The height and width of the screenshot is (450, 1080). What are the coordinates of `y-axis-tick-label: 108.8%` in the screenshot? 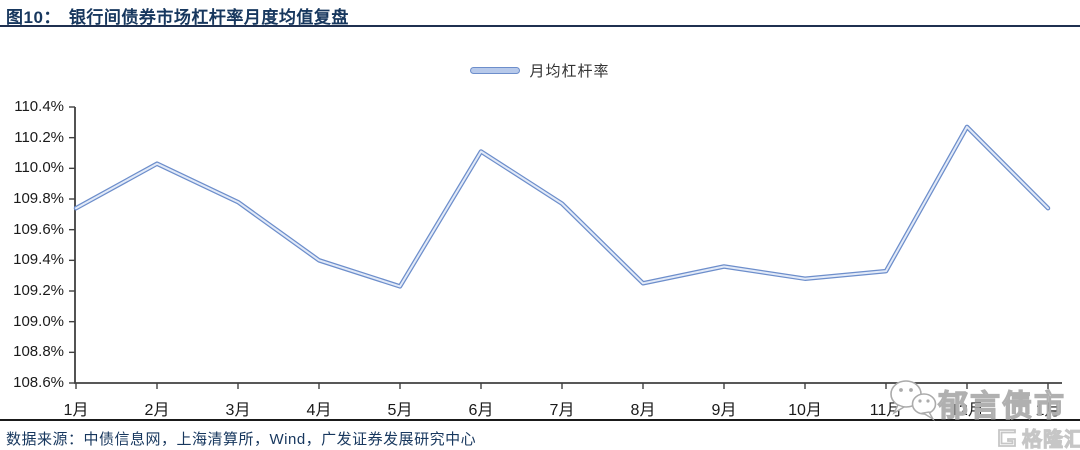 It's located at (38, 352).